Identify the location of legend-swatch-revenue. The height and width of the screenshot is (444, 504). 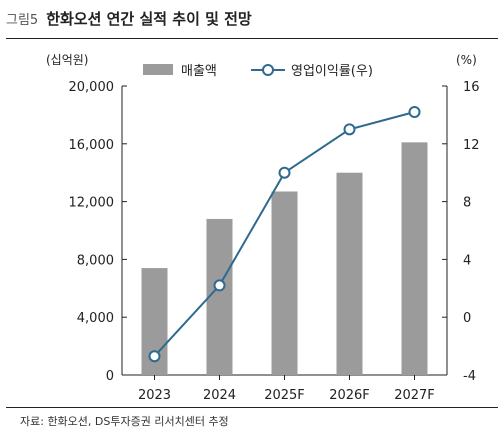
(158, 69).